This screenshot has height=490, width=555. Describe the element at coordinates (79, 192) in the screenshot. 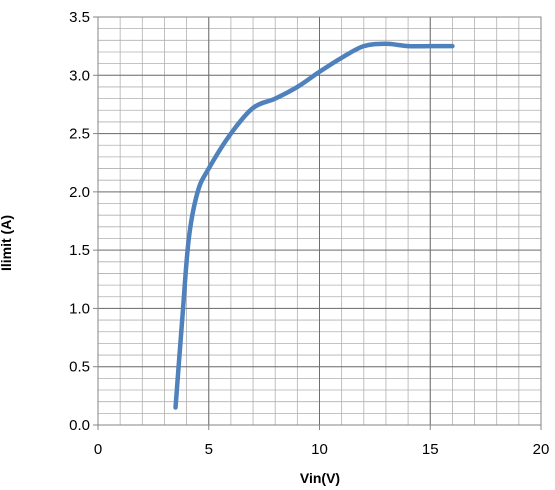

I see `y-tick-label: 2.0` at that location.